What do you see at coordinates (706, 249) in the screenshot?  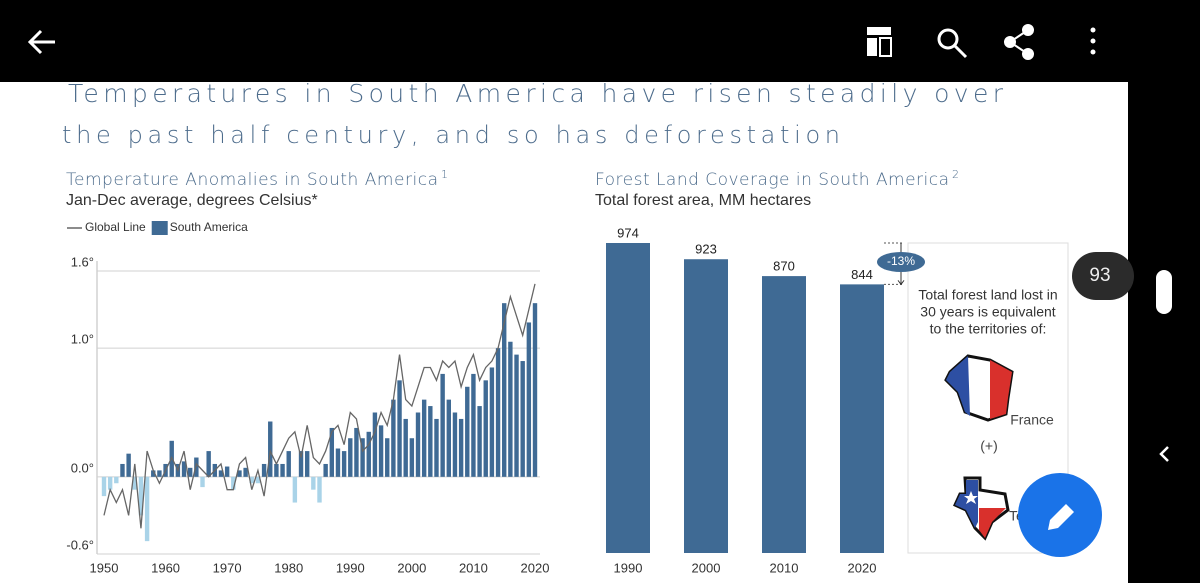 I see `value-label: 923` at bounding box center [706, 249].